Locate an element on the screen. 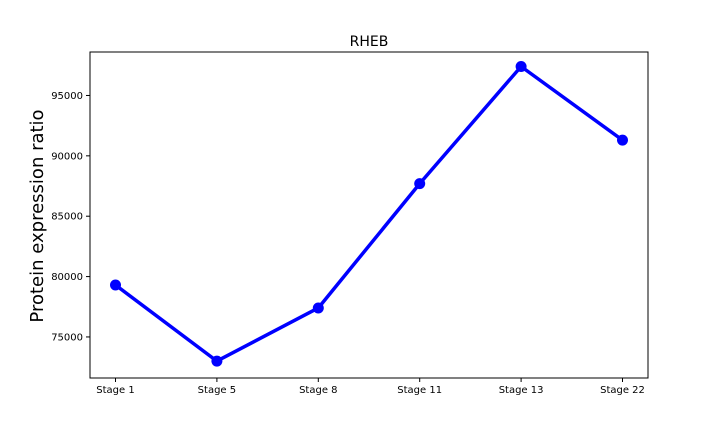  y-axis-label: Protein expression ratio is located at coordinates (37, 215).